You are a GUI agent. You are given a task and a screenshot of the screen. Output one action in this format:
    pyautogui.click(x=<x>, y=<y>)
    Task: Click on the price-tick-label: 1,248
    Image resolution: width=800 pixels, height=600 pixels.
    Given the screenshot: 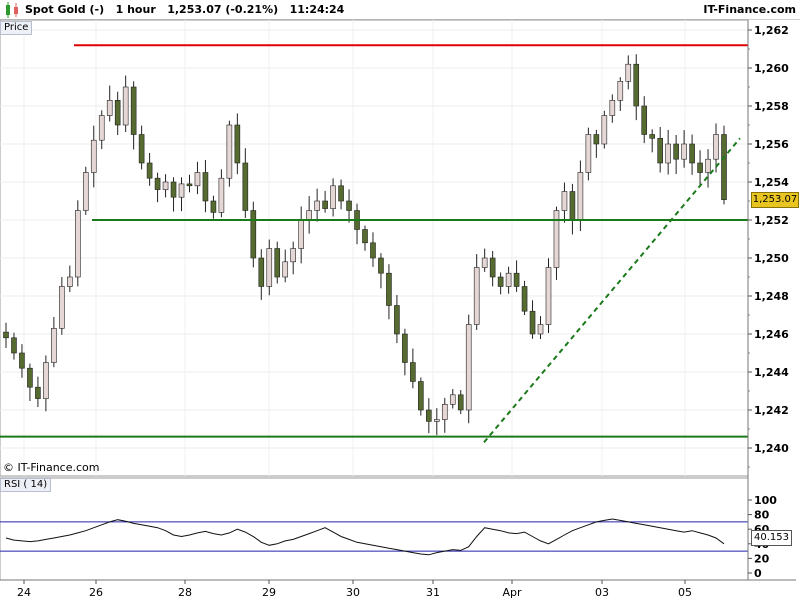 What is the action you would take?
    pyautogui.click(x=771, y=296)
    